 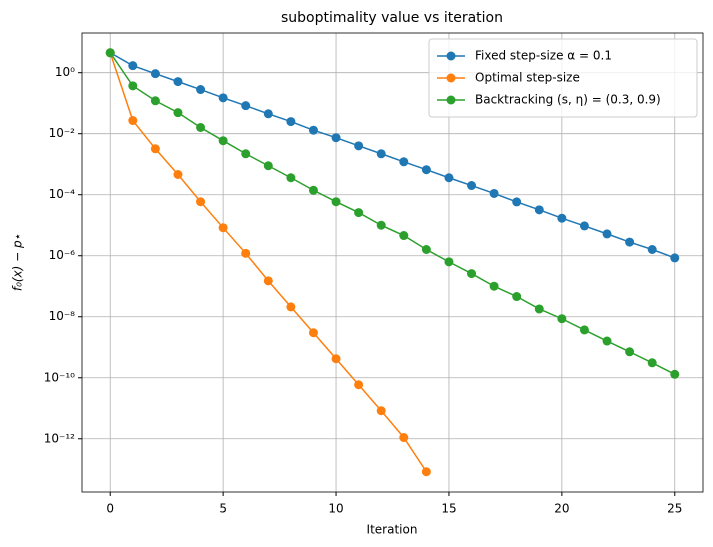 What do you see at coordinates (62, 255) in the screenshot?
I see `y-tick-label: 10⁻⁶` at bounding box center [62, 255].